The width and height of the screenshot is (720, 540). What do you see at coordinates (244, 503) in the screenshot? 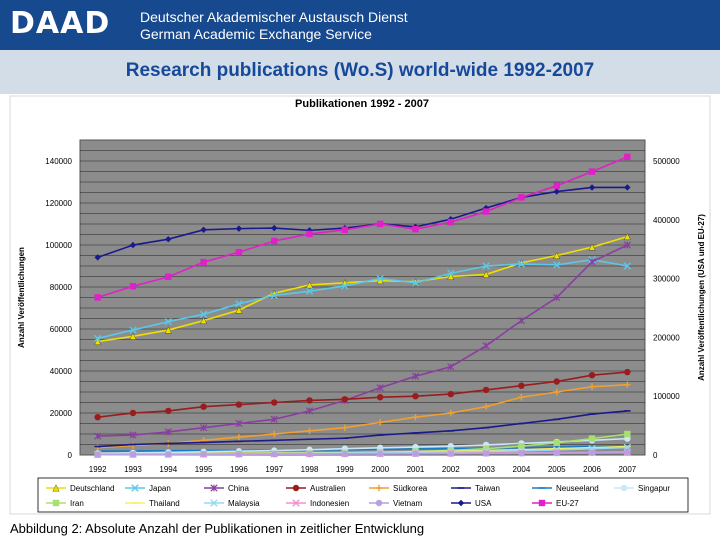
I see `legend-label-malaysia: Malaysia` at bounding box center [244, 503].